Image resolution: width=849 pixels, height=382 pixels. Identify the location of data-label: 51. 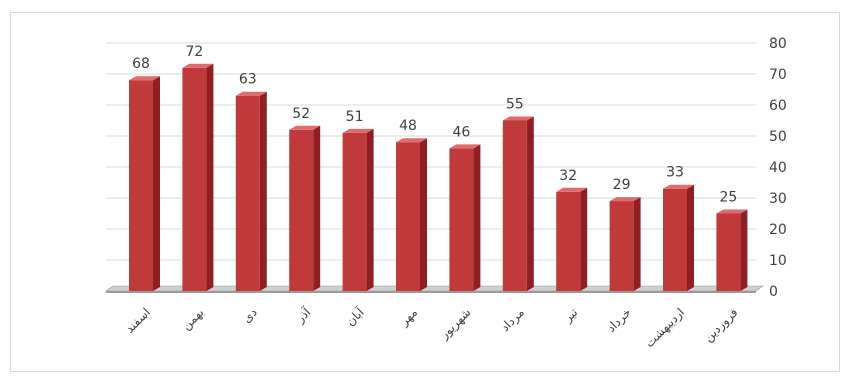
(355, 117).